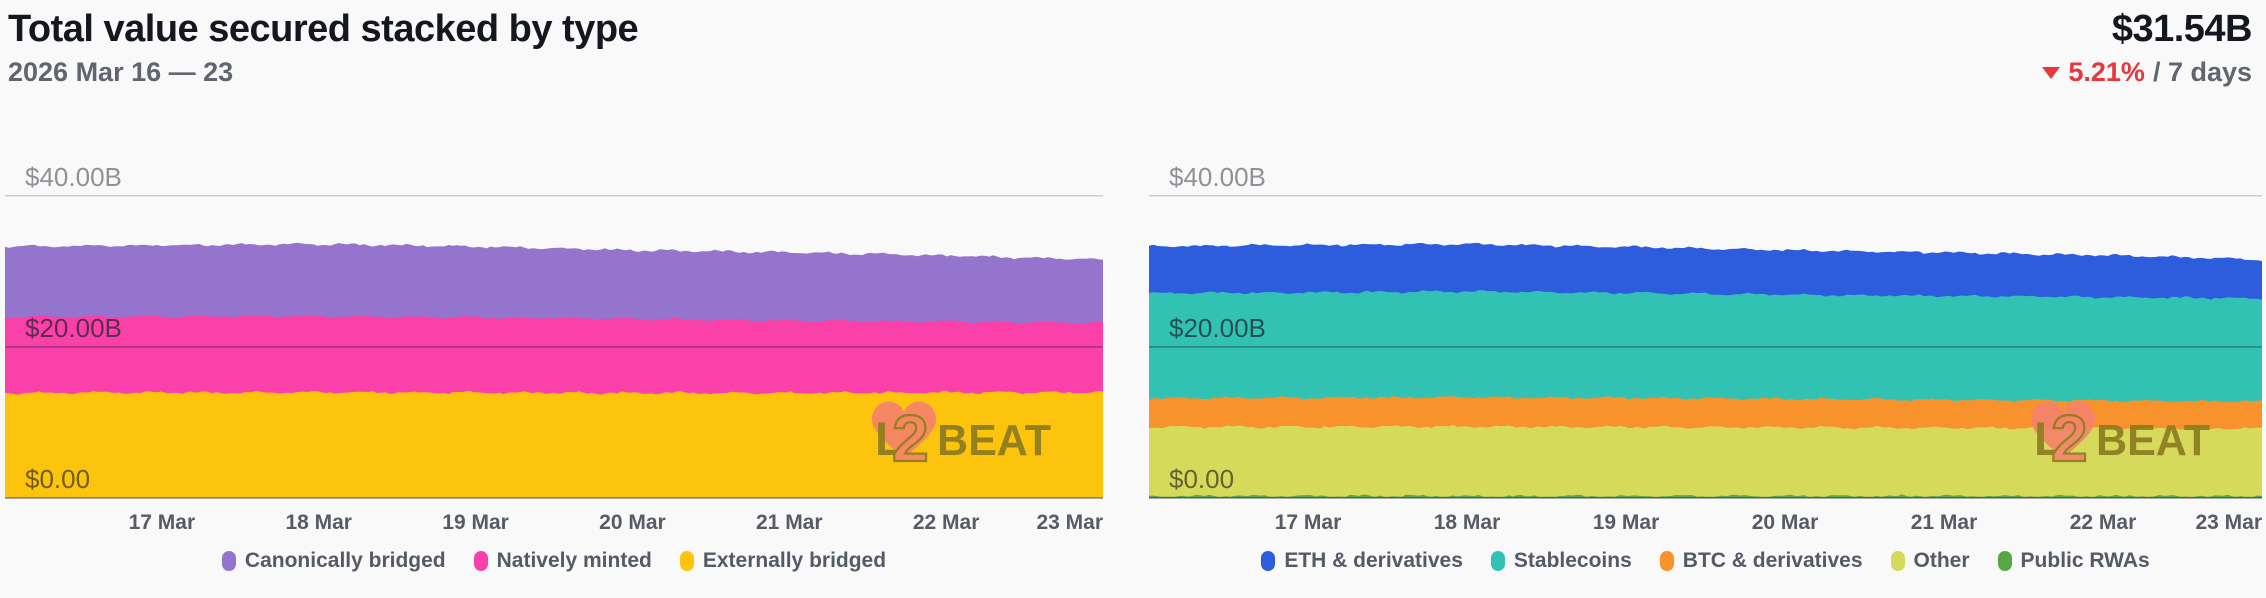 Image resolution: width=2266 pixels, height=598 pixels. I want to click on change-indicator: 5.21% / 7 days, so click(2147, 72).